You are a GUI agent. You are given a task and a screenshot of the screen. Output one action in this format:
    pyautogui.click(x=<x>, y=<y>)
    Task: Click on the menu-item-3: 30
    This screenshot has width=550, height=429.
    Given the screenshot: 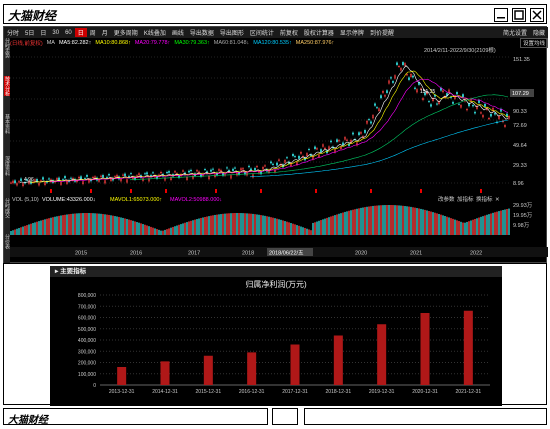 What is the action you would take?
    pyautogui.click(x=56, y=32)
    